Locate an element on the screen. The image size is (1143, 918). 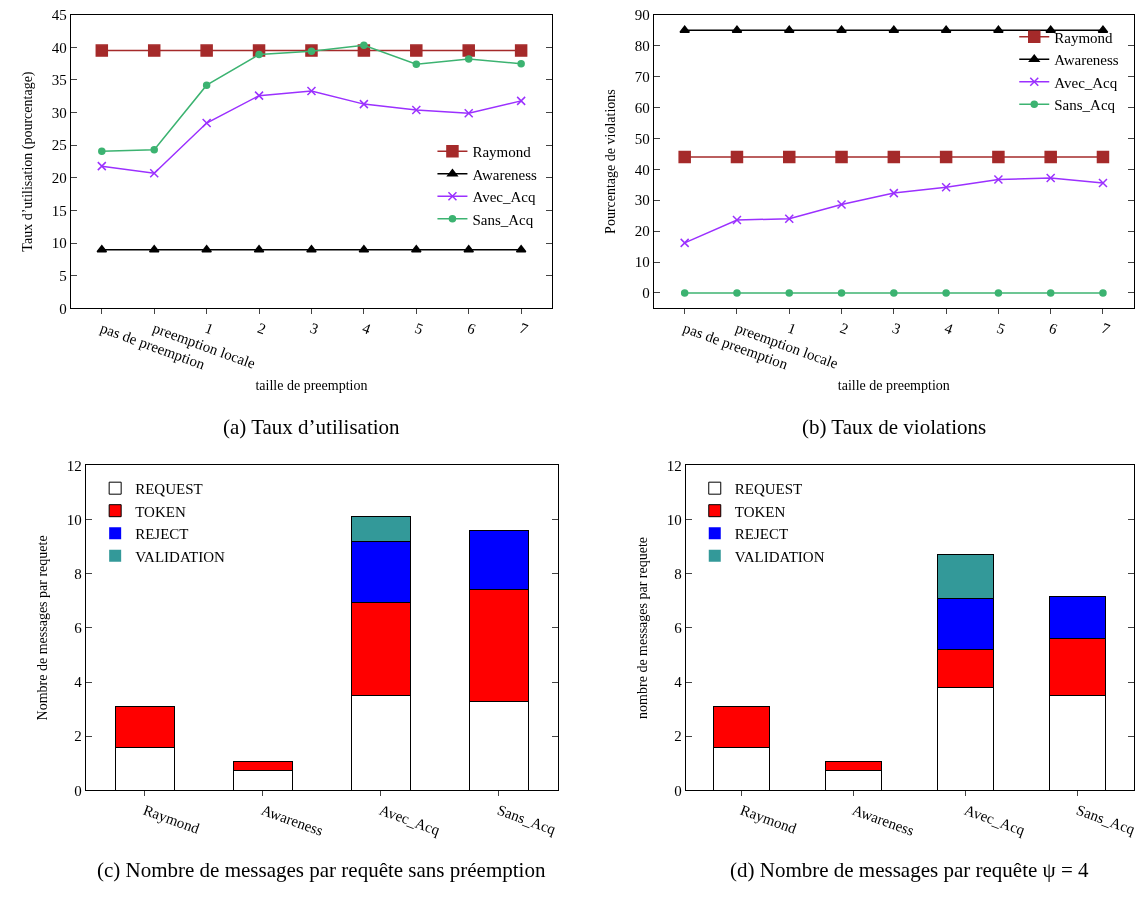
legend-label: VALIDATION is located at coordinates (180, 556).